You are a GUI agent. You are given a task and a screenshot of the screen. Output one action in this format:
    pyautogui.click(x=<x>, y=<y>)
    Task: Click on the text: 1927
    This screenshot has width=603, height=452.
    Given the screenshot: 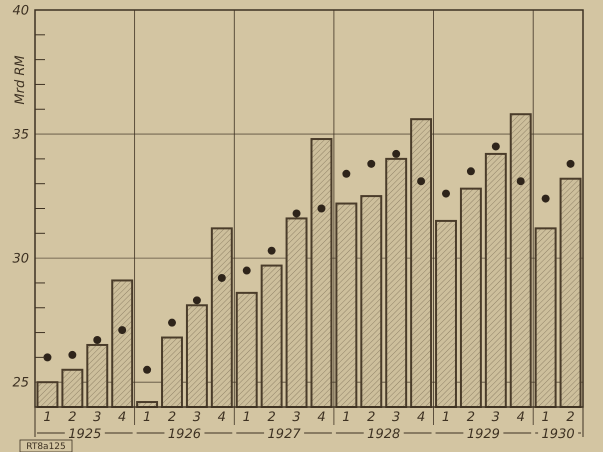 What is the action you would take?
    pyautogui.click(x=285, y=434)
    